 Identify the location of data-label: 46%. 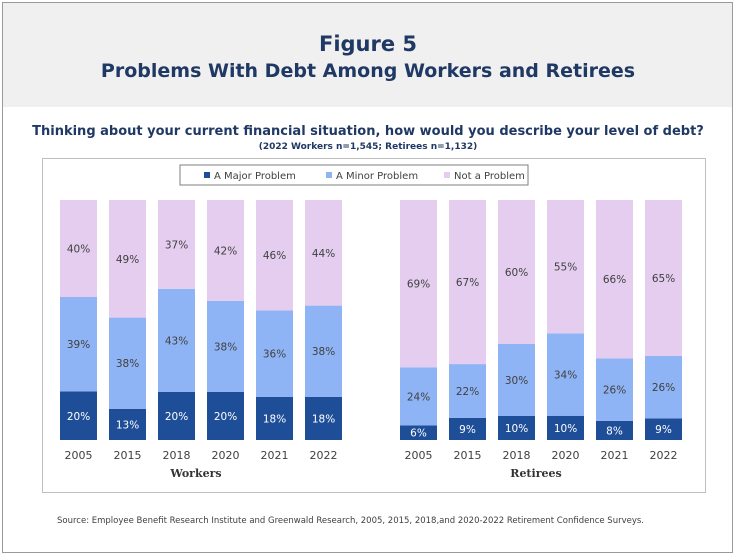
(274, 256).